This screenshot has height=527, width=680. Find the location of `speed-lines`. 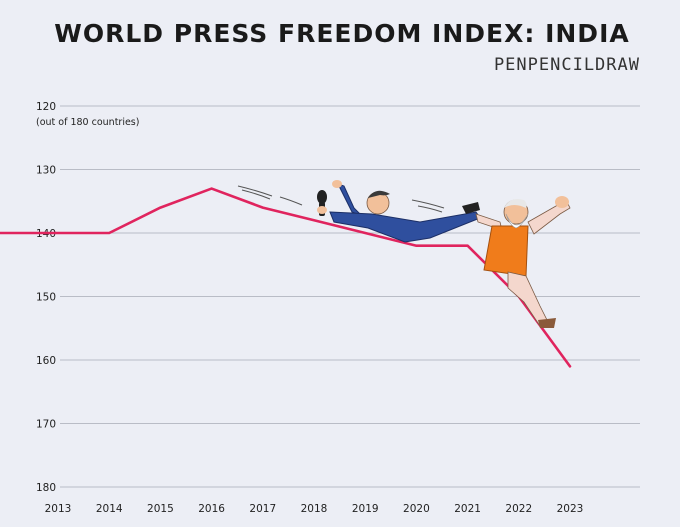

speed-lines is located at coordinates (341, 199).